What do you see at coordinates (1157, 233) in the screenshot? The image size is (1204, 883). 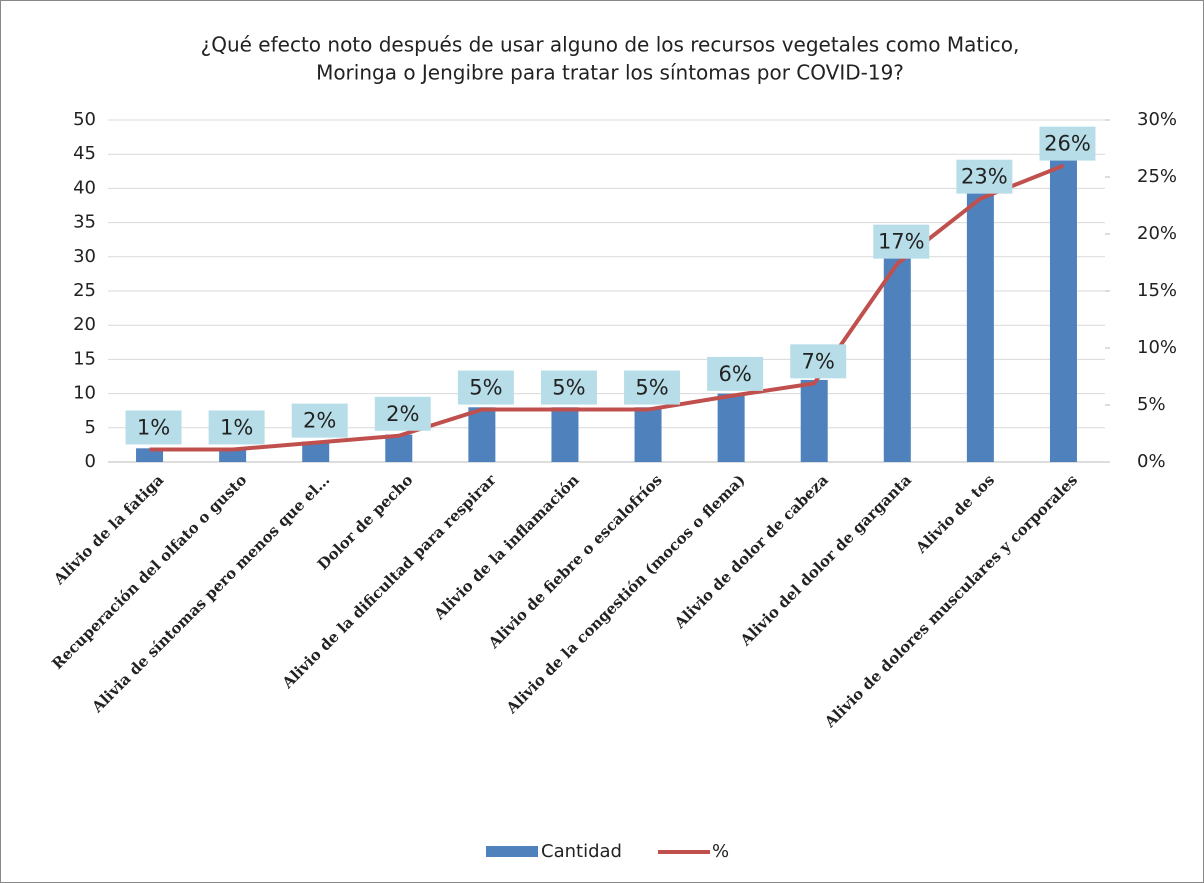 I see `y2-tick-label: 20%` at bounding box center [1157, 233].